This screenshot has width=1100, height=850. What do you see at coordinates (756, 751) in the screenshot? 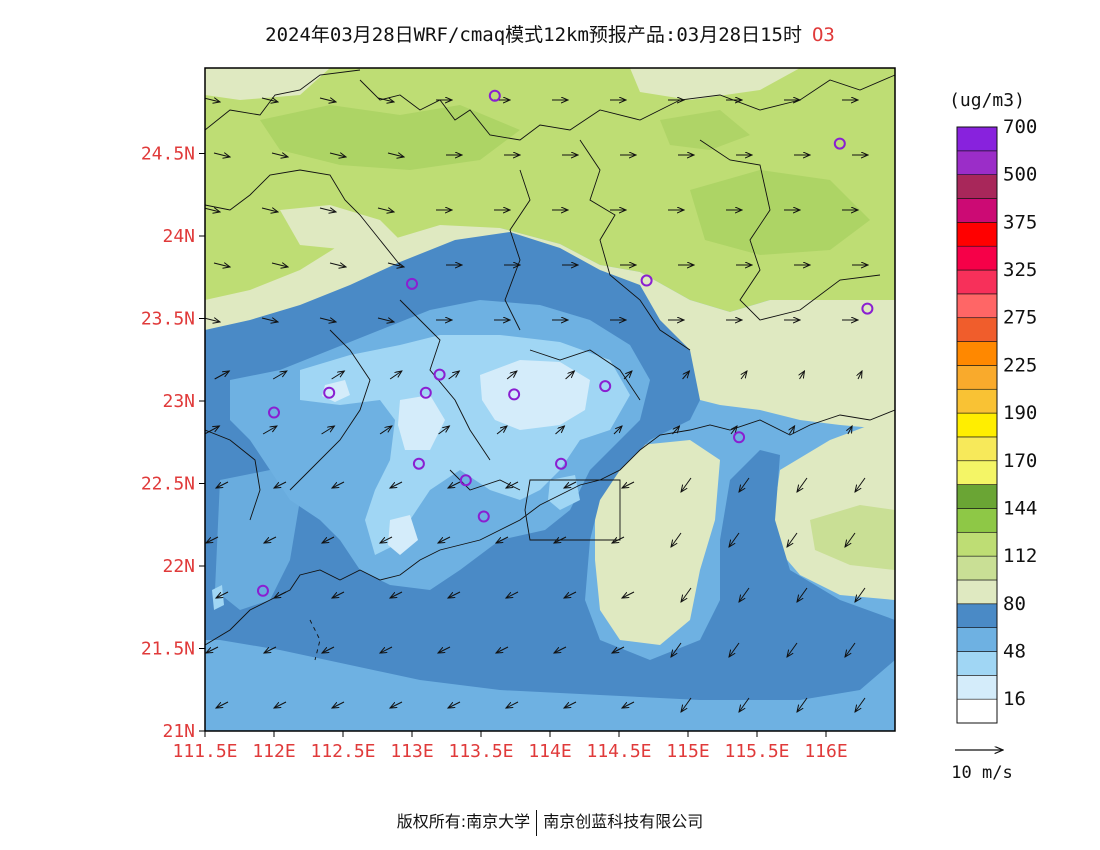
I see `lon-tick-label: 115.5E` at bounding box center [756, 751].